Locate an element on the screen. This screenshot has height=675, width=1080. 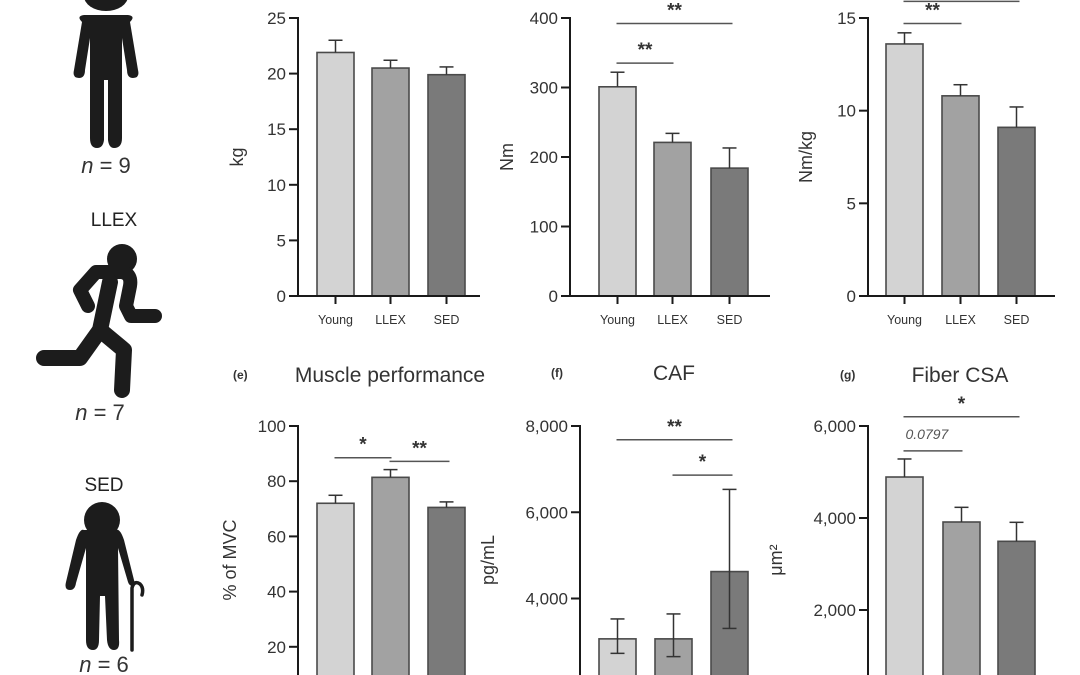
panel-title: Fiber CSA is located at coordinates (960, 375).